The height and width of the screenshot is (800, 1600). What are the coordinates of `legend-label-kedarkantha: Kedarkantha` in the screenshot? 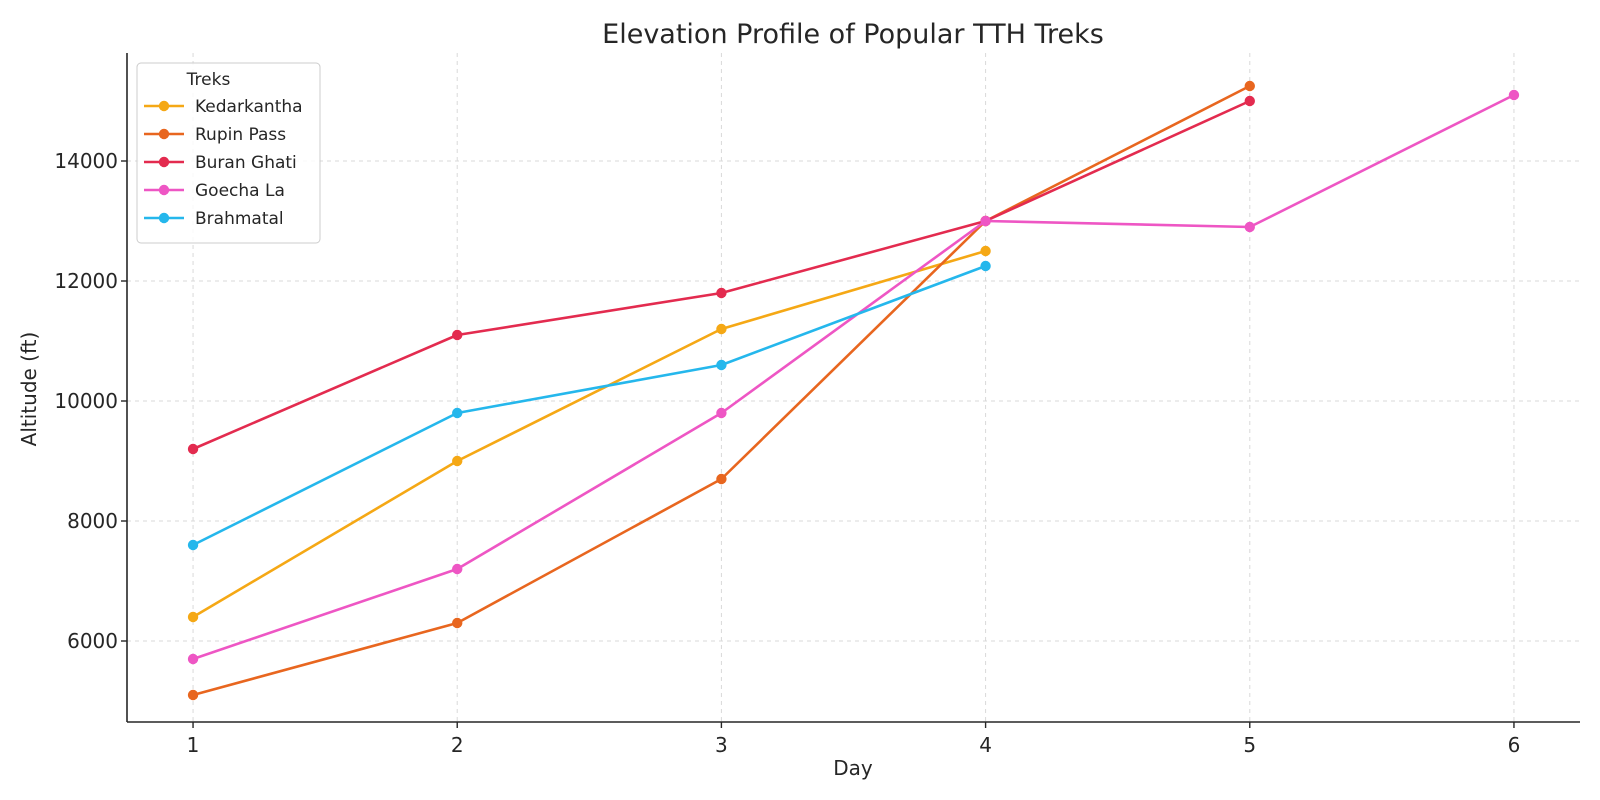 It's located at (249, 107).